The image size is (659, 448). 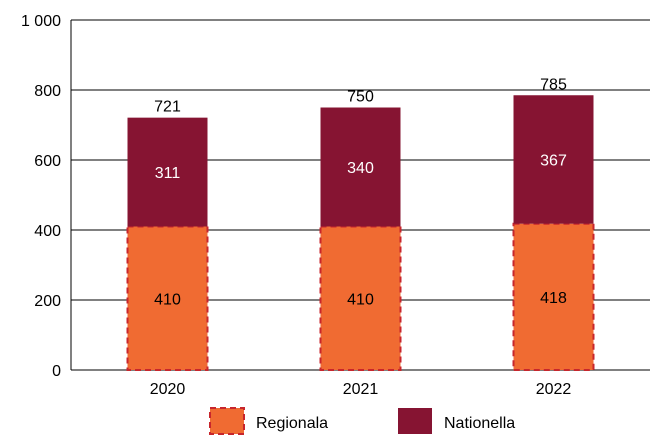 I want to click on data-label-nationella: 311, so click(x=168, y=173).